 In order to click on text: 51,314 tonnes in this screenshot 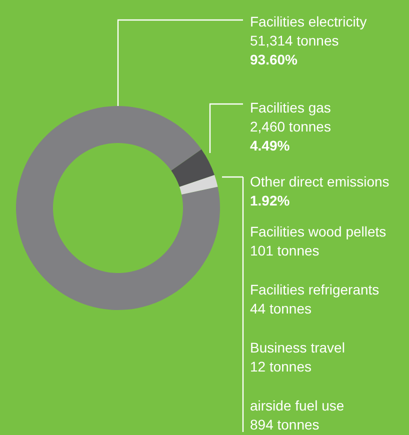, I will do `click(294, 40)`.